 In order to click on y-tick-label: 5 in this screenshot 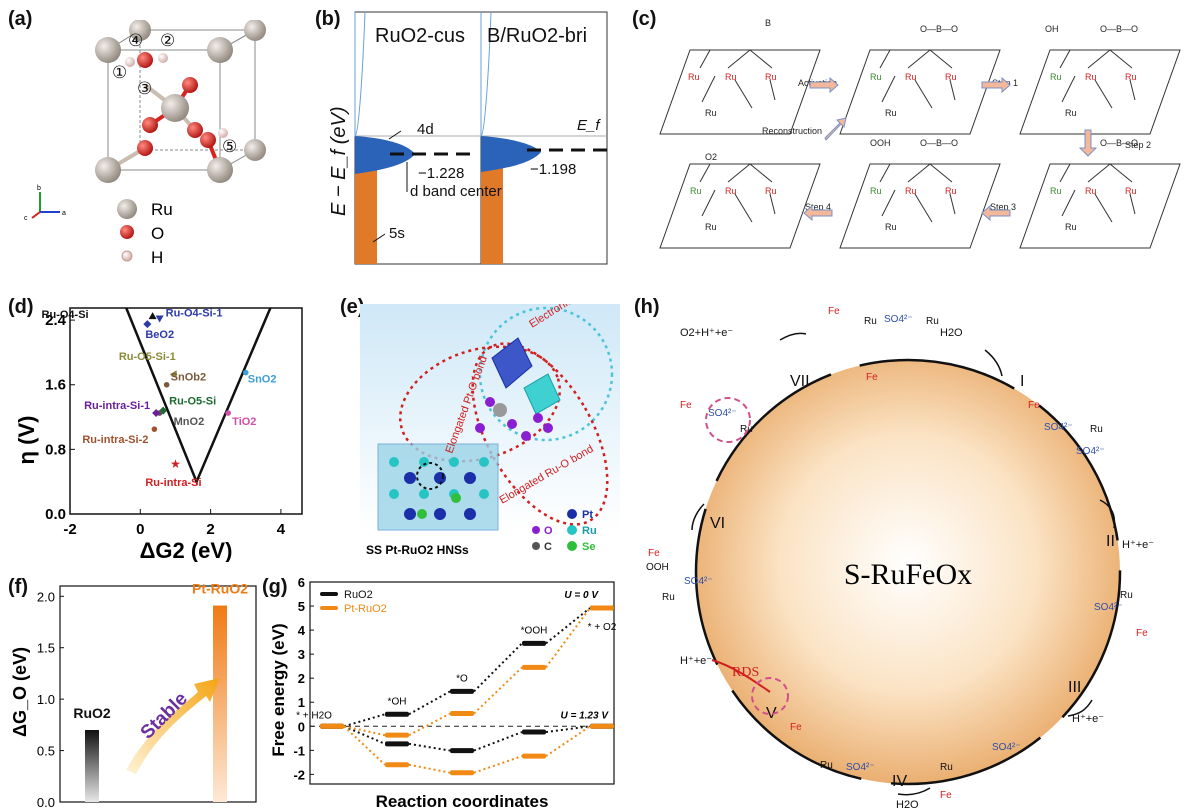, I will do `click(301, 606)`.